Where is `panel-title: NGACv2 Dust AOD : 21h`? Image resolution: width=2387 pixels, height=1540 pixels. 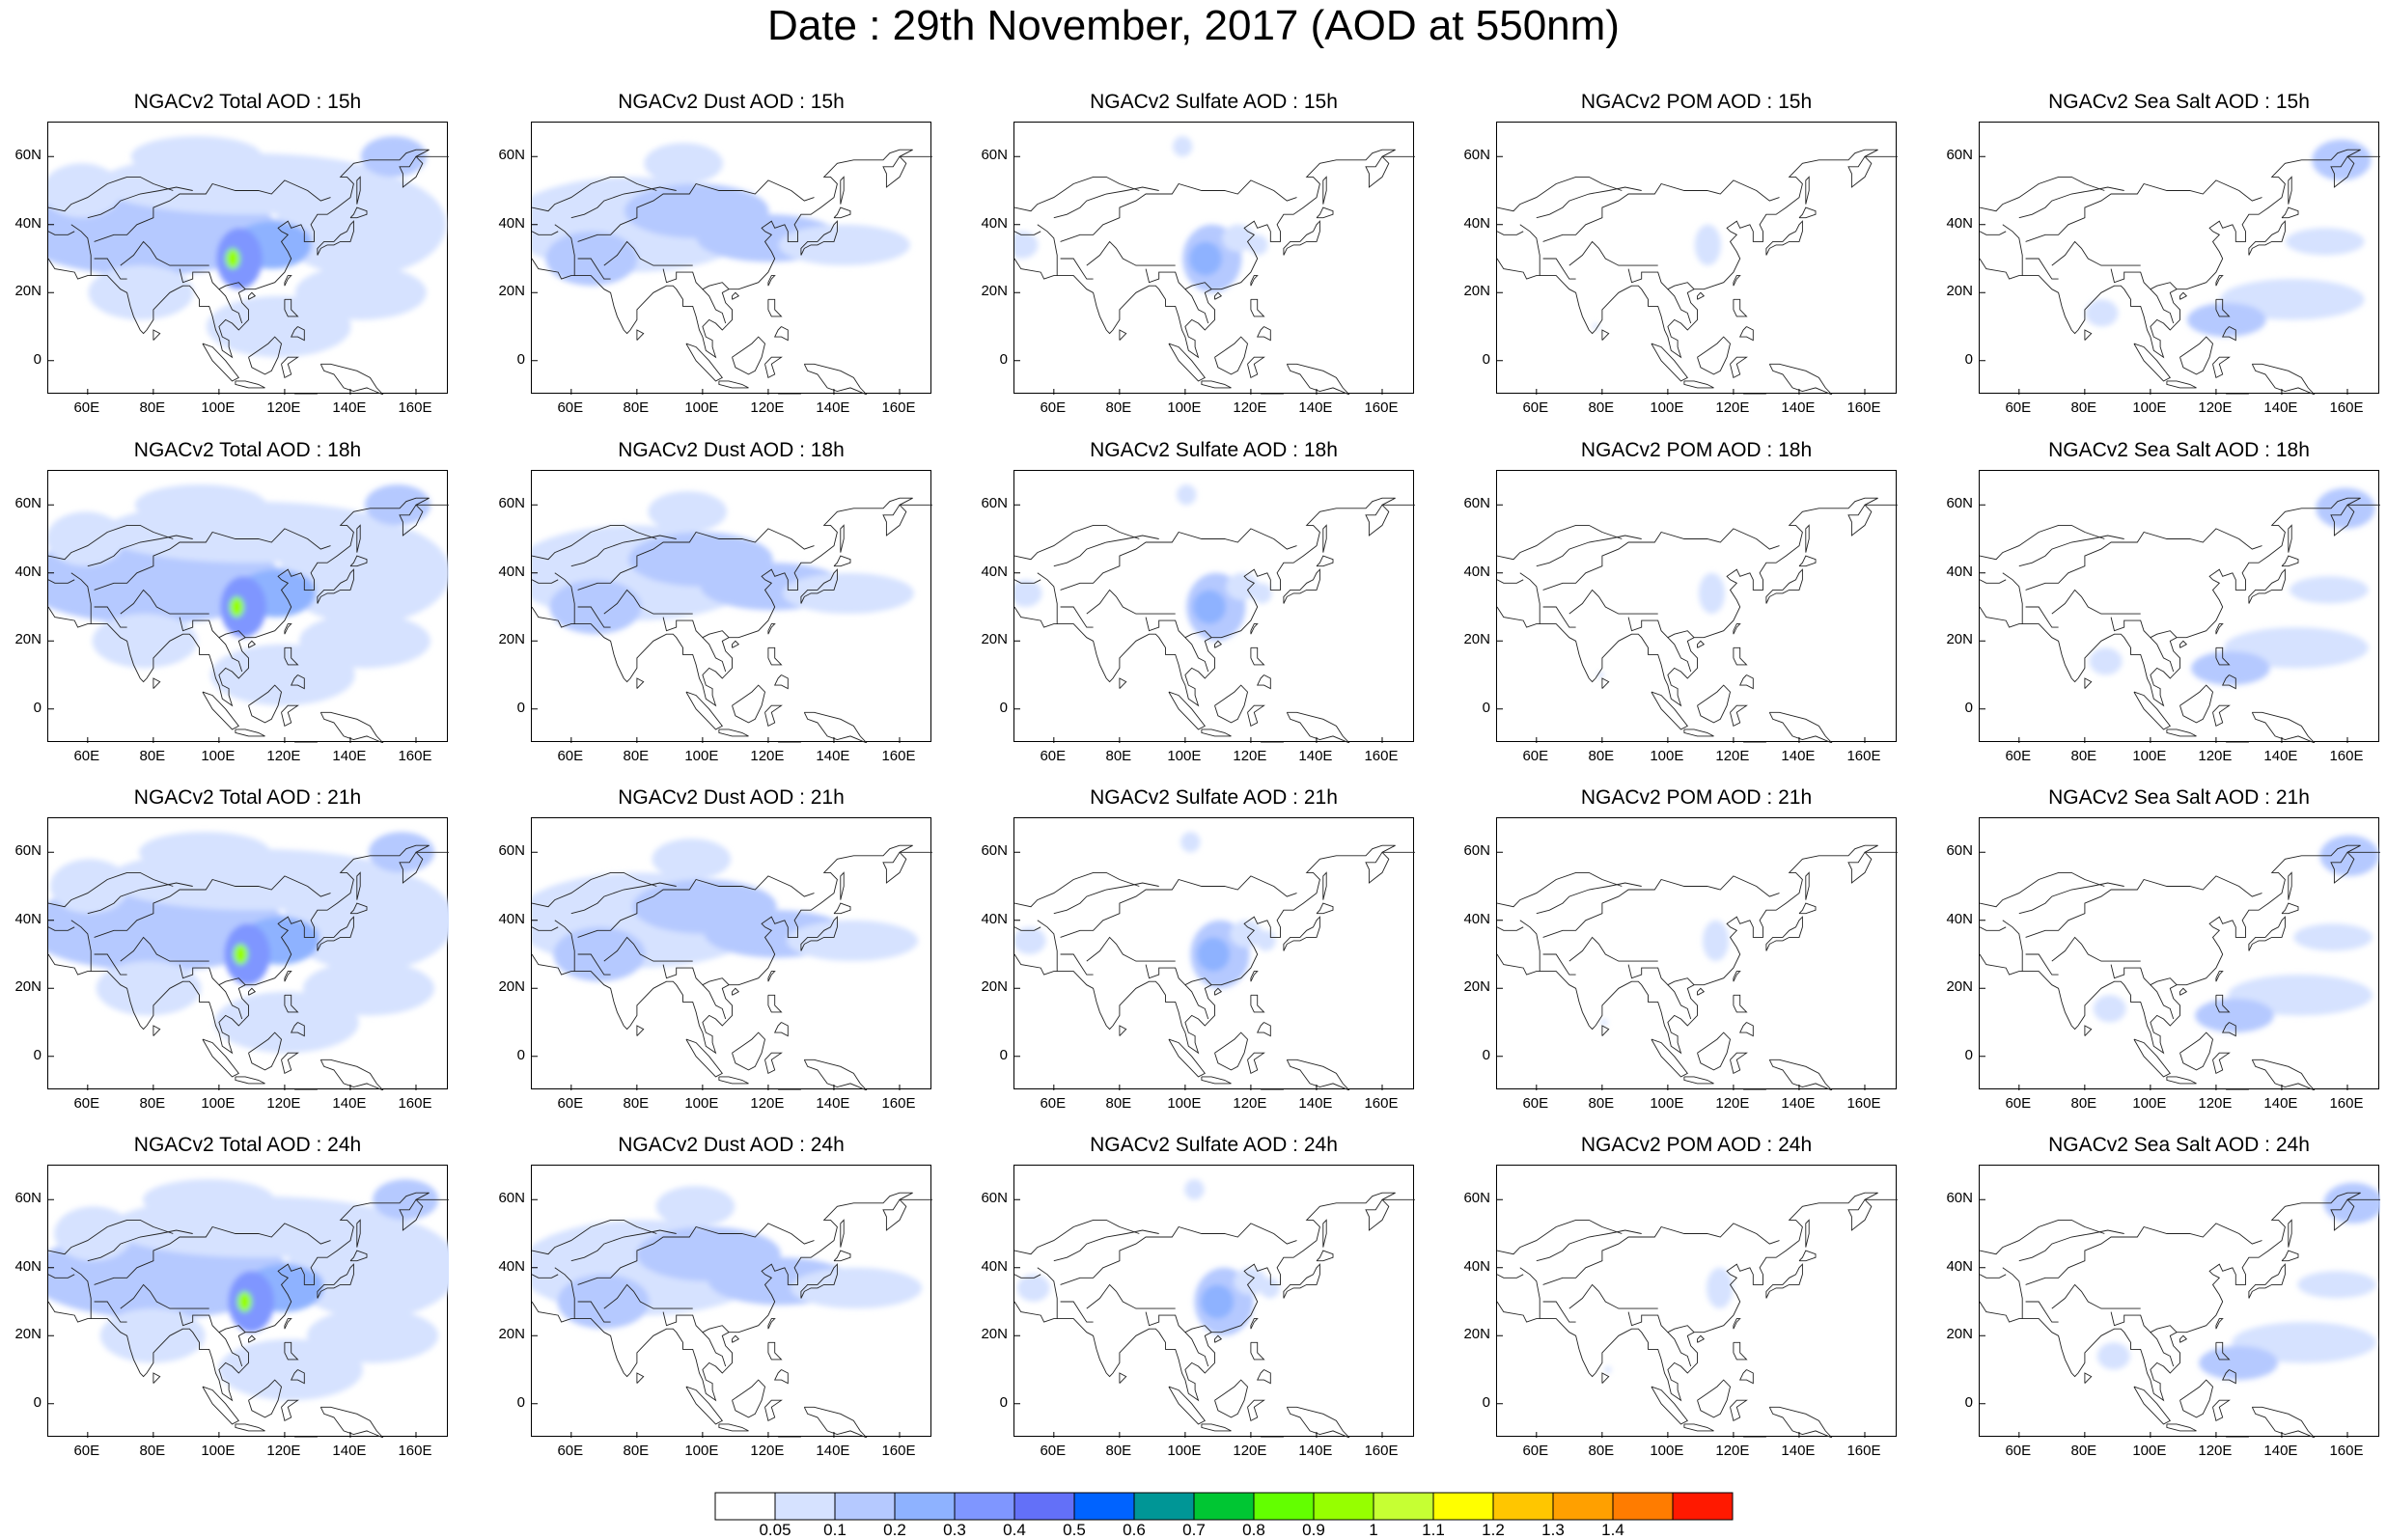
panel-title: NGACv2 Dust AOD : 21h is located at coordinates (731, 797).